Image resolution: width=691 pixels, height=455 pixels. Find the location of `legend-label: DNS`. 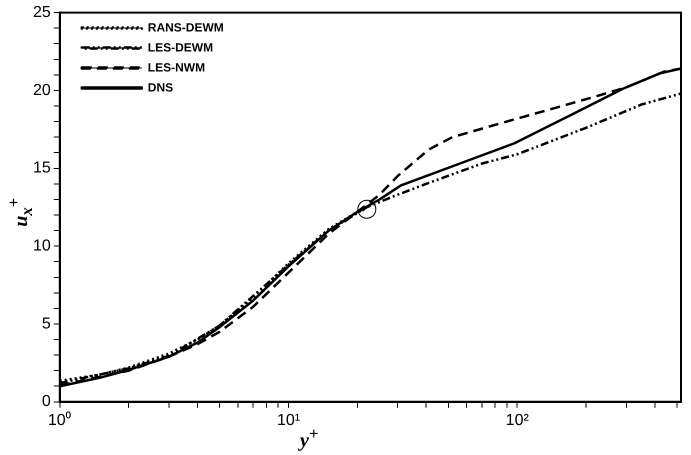

legend-label: DNS is located at coordinates (161, 87).